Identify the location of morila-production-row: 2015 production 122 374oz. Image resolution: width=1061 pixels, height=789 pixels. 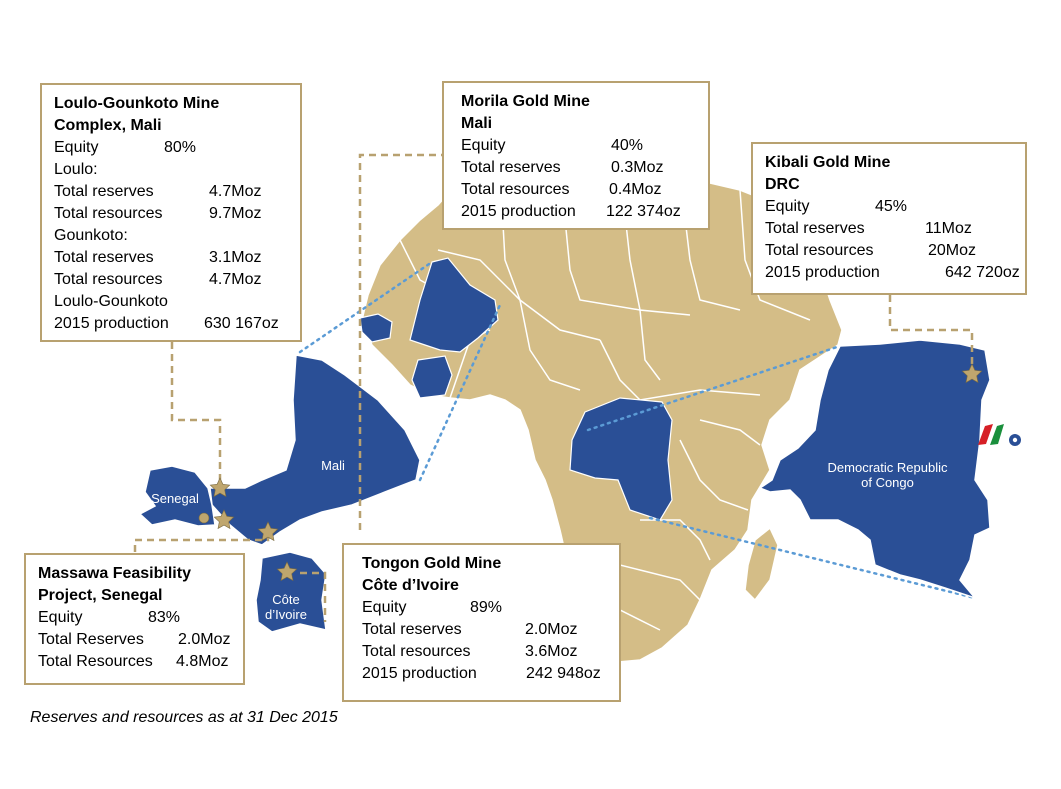
(571, 211).